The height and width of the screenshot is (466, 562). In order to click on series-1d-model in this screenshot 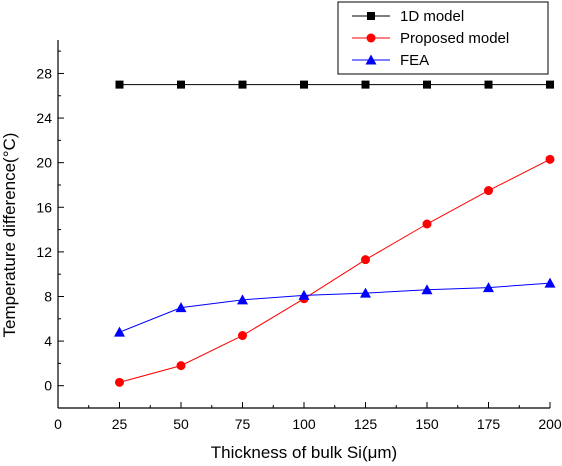, I will do `click(334, 84)`.